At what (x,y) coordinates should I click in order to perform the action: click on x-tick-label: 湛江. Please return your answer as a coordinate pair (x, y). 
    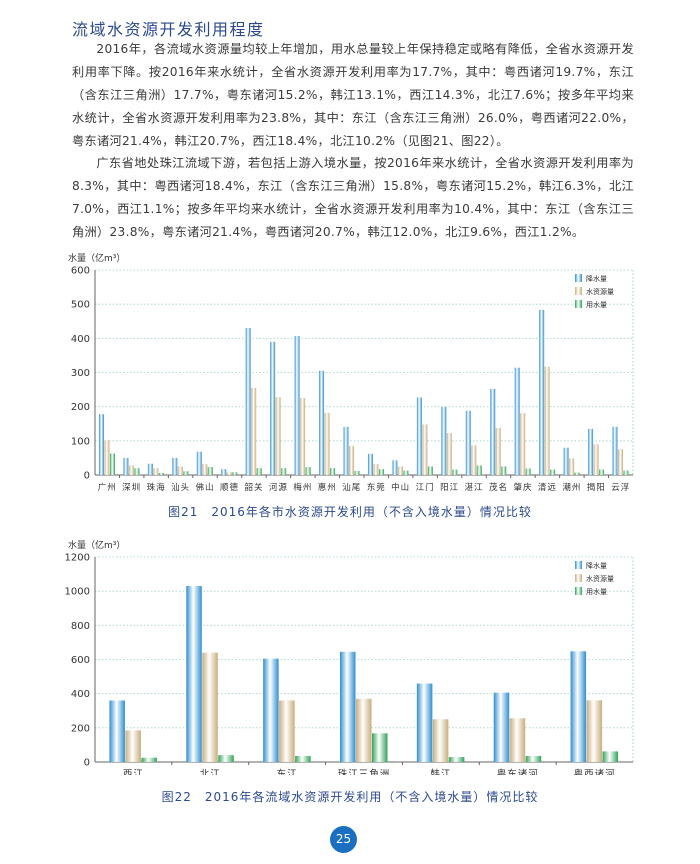
    Looking at the image, I should click on (474, 488).